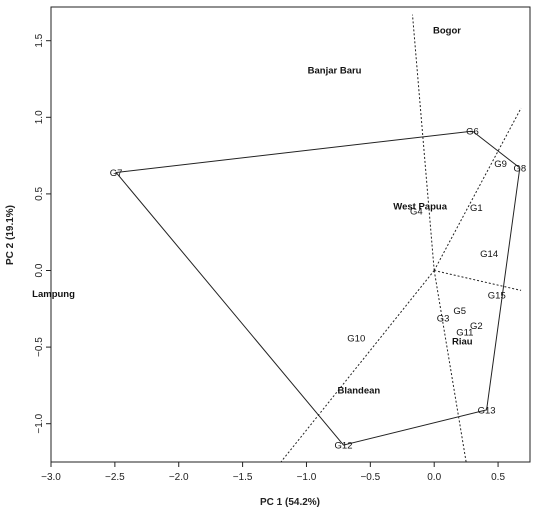 Image resolution: width=550 pixels, height=515 pixels. What do you see at coordinates (476, 326) in the screenshot?
I see `genotype-label: G2` at bounding box center [476, 326].